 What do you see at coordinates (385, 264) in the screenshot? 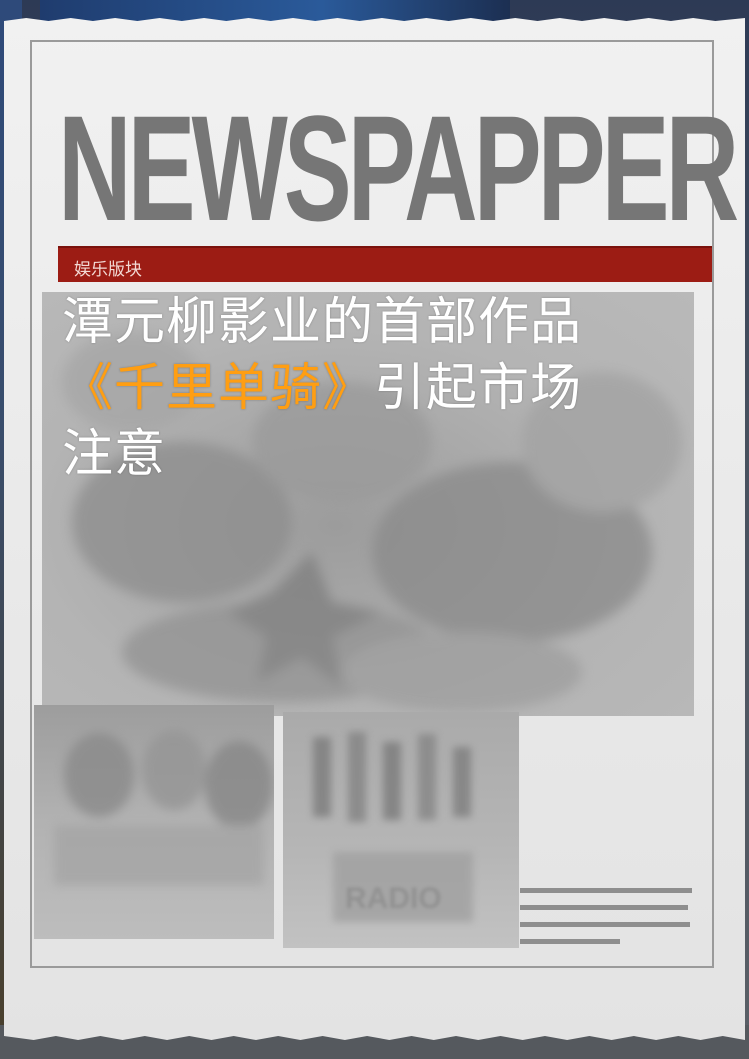
I see `section-banner: 娱乐版块` at bounding box center [385, 264].